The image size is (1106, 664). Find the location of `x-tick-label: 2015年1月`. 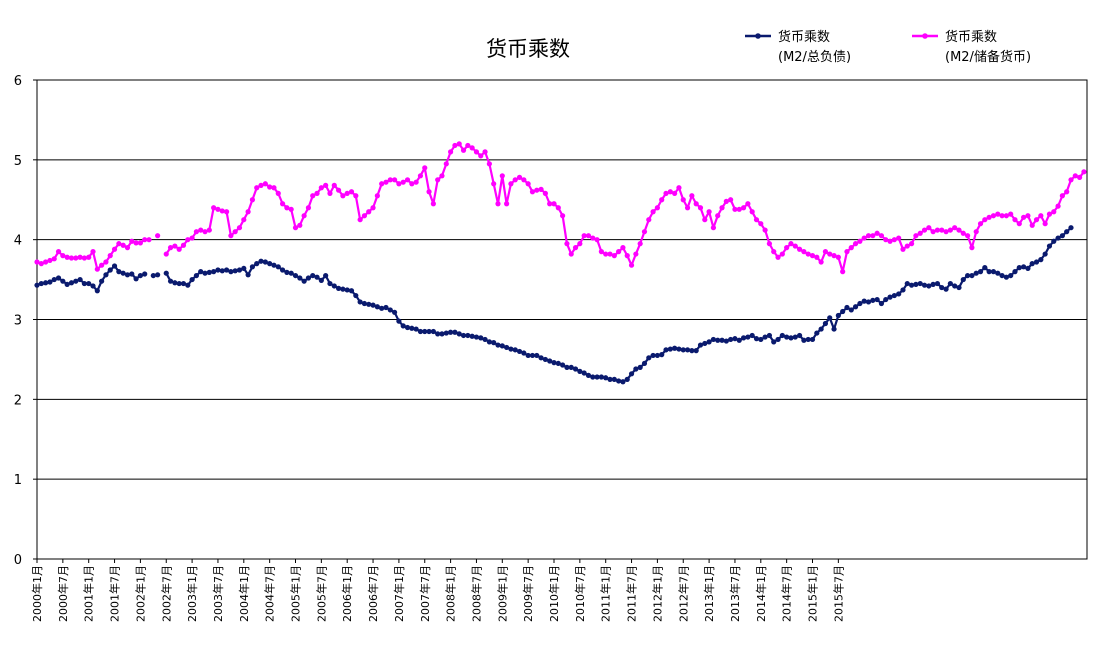

x-tick-label: 2015年1月 is located at coordinates (813, 593).